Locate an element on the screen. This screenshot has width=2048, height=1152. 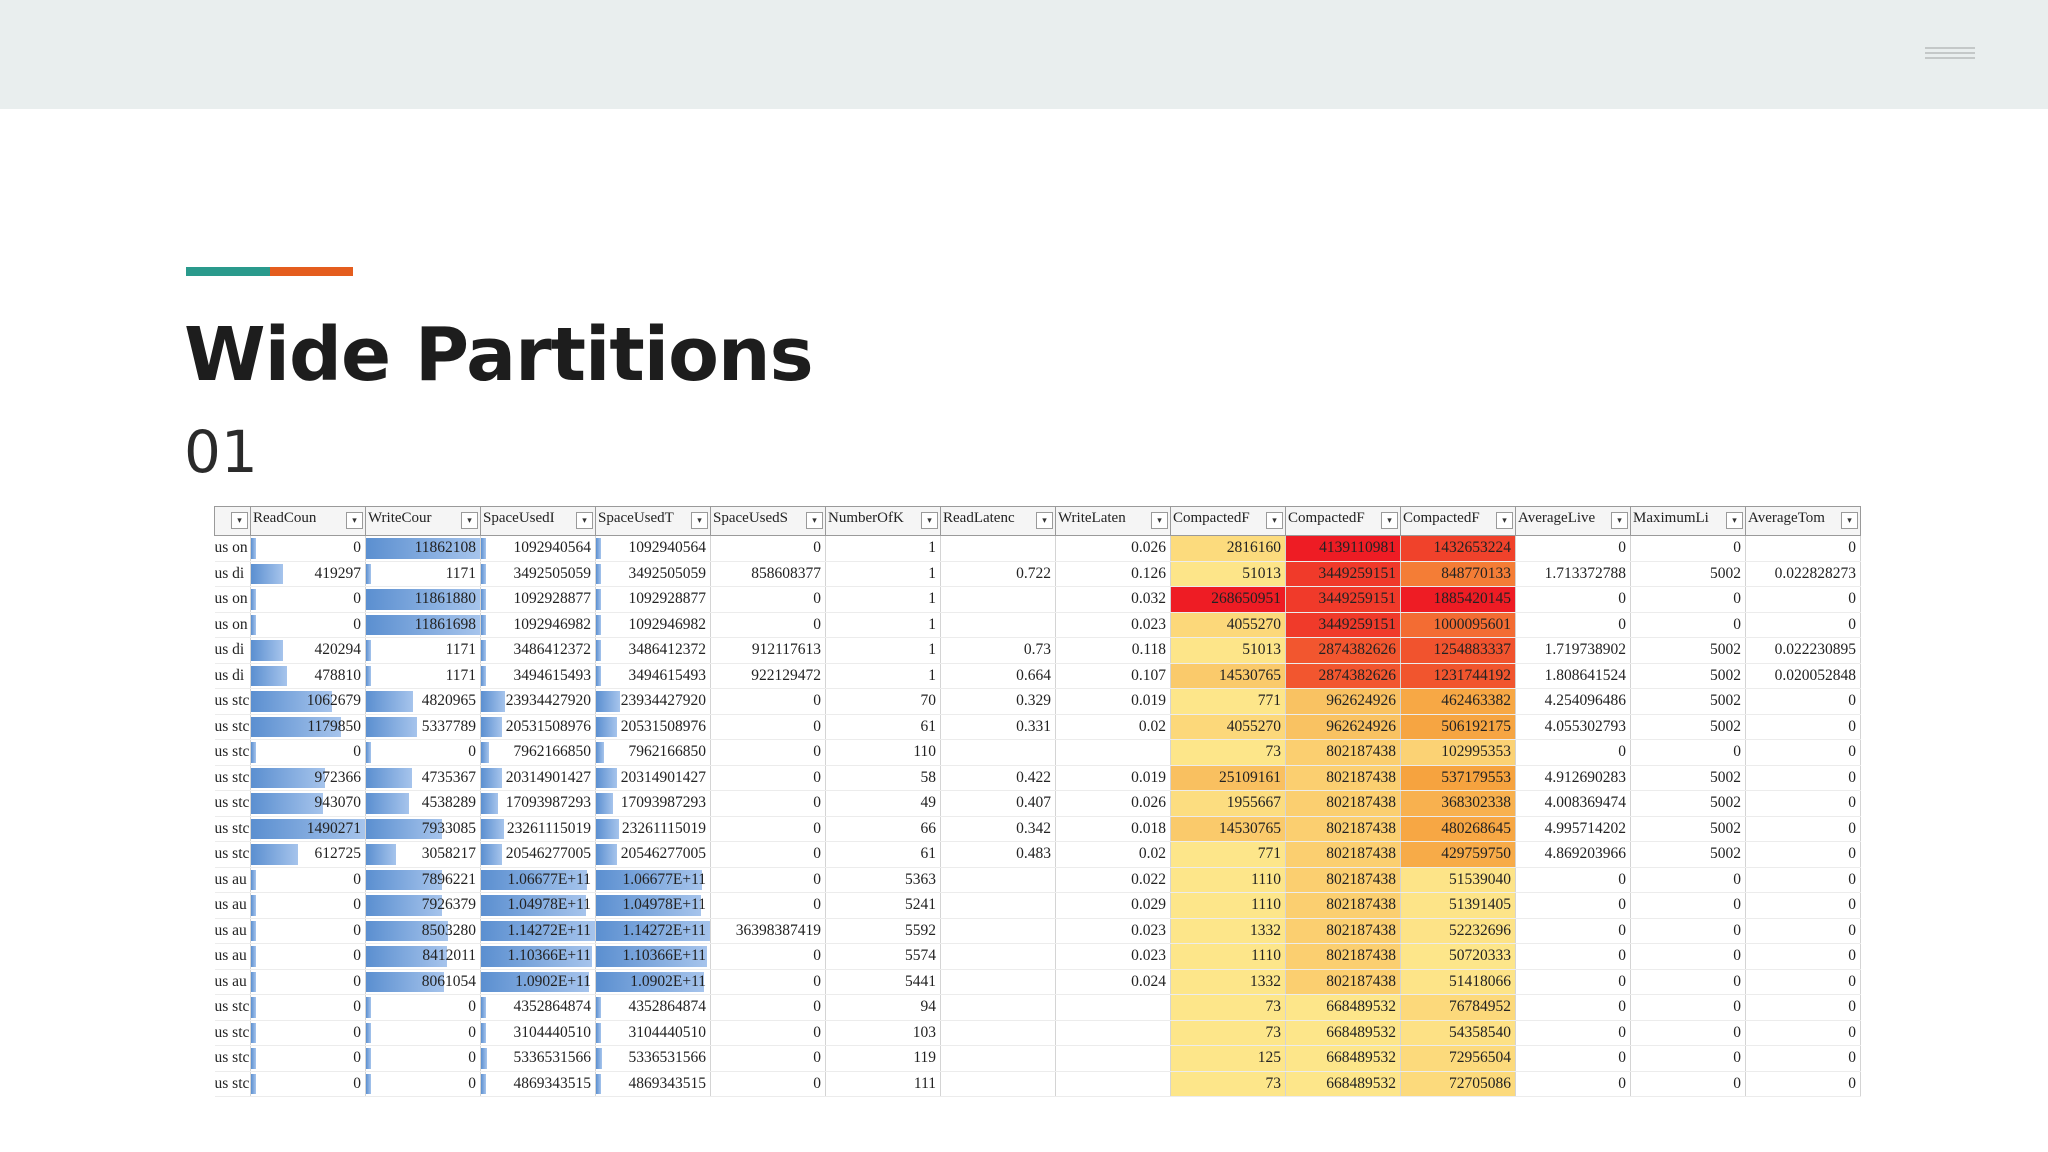
table-cell: 4.995714202 is located at coordinates (1573, 829).